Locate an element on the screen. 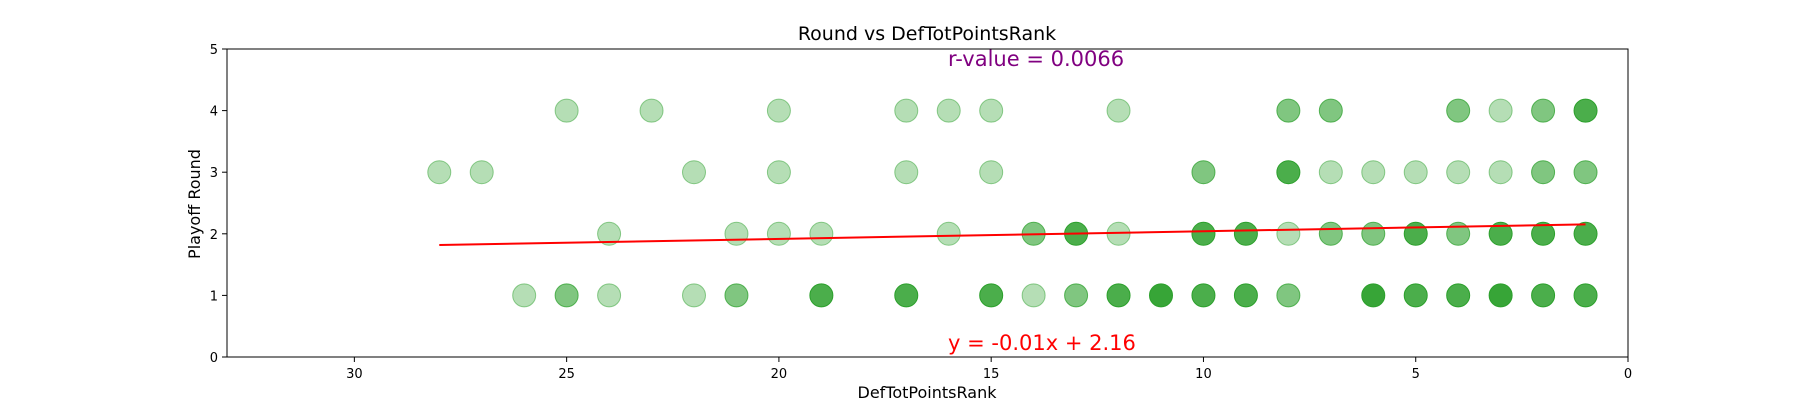 This screenshot has width=1800, height=400. x-tick-label: 10 is located at coordinates (1203, 374).